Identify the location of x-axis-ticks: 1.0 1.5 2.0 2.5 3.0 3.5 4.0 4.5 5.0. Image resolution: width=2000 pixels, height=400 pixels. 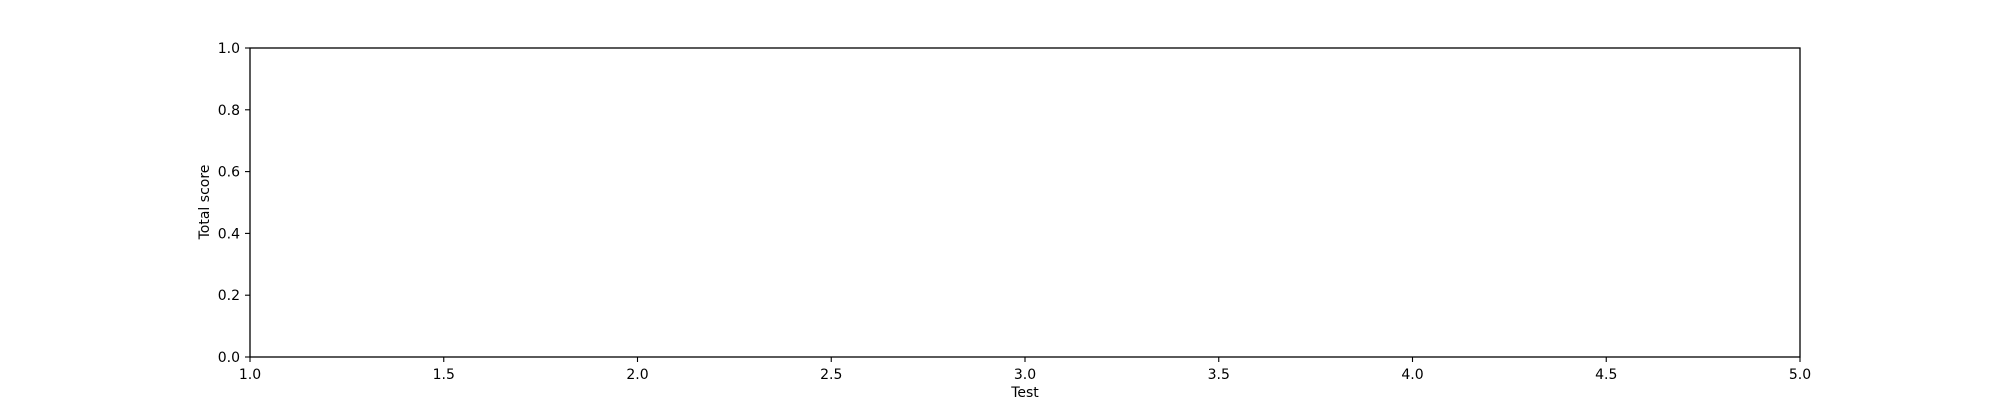
(1025, 370).